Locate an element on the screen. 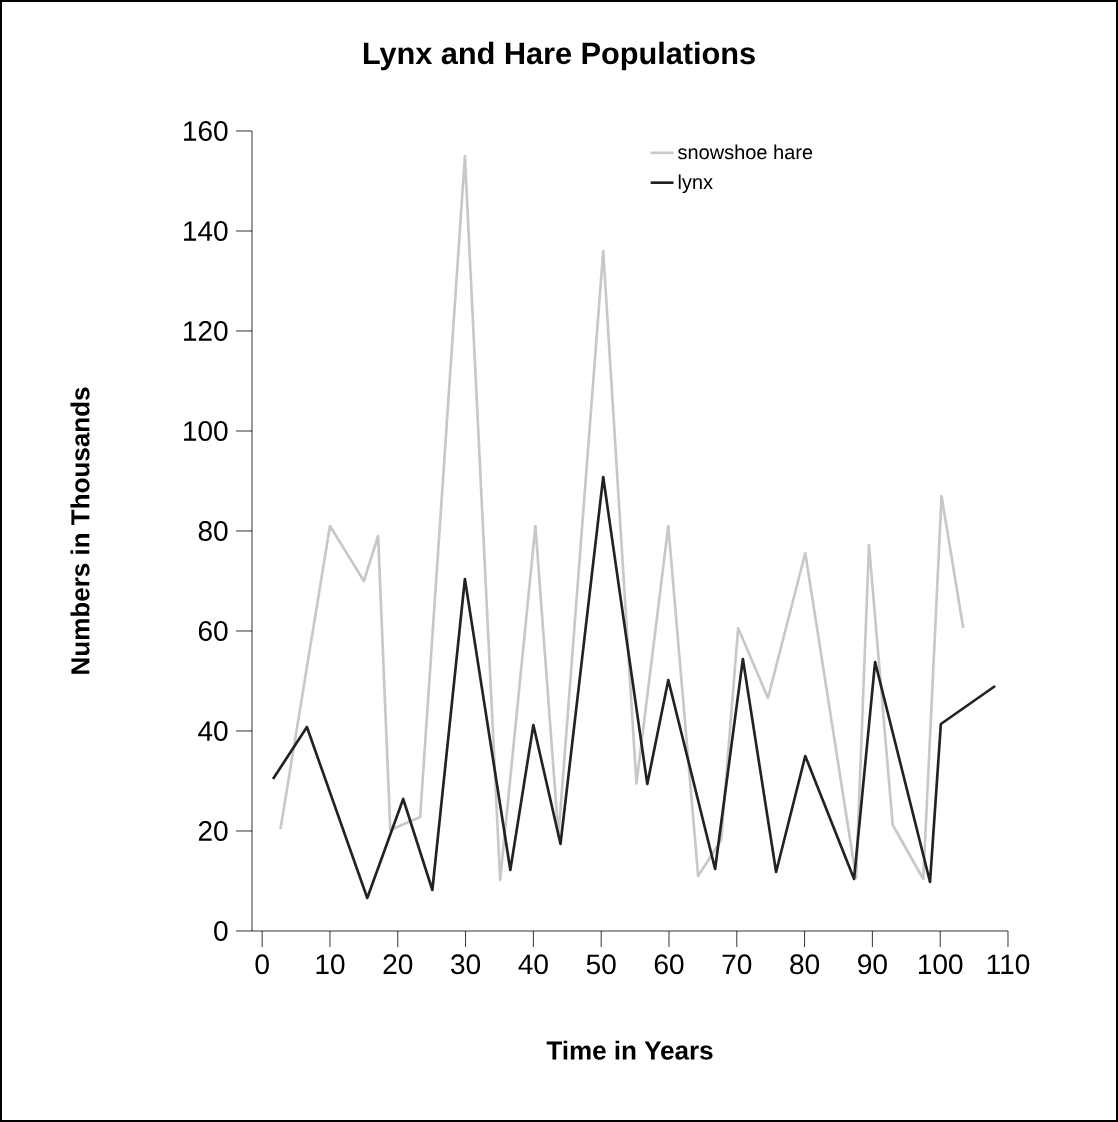 The height and width of the screenshot is (1122, 1118). y-tick-label: 80 is located at coordinates (213, 531).